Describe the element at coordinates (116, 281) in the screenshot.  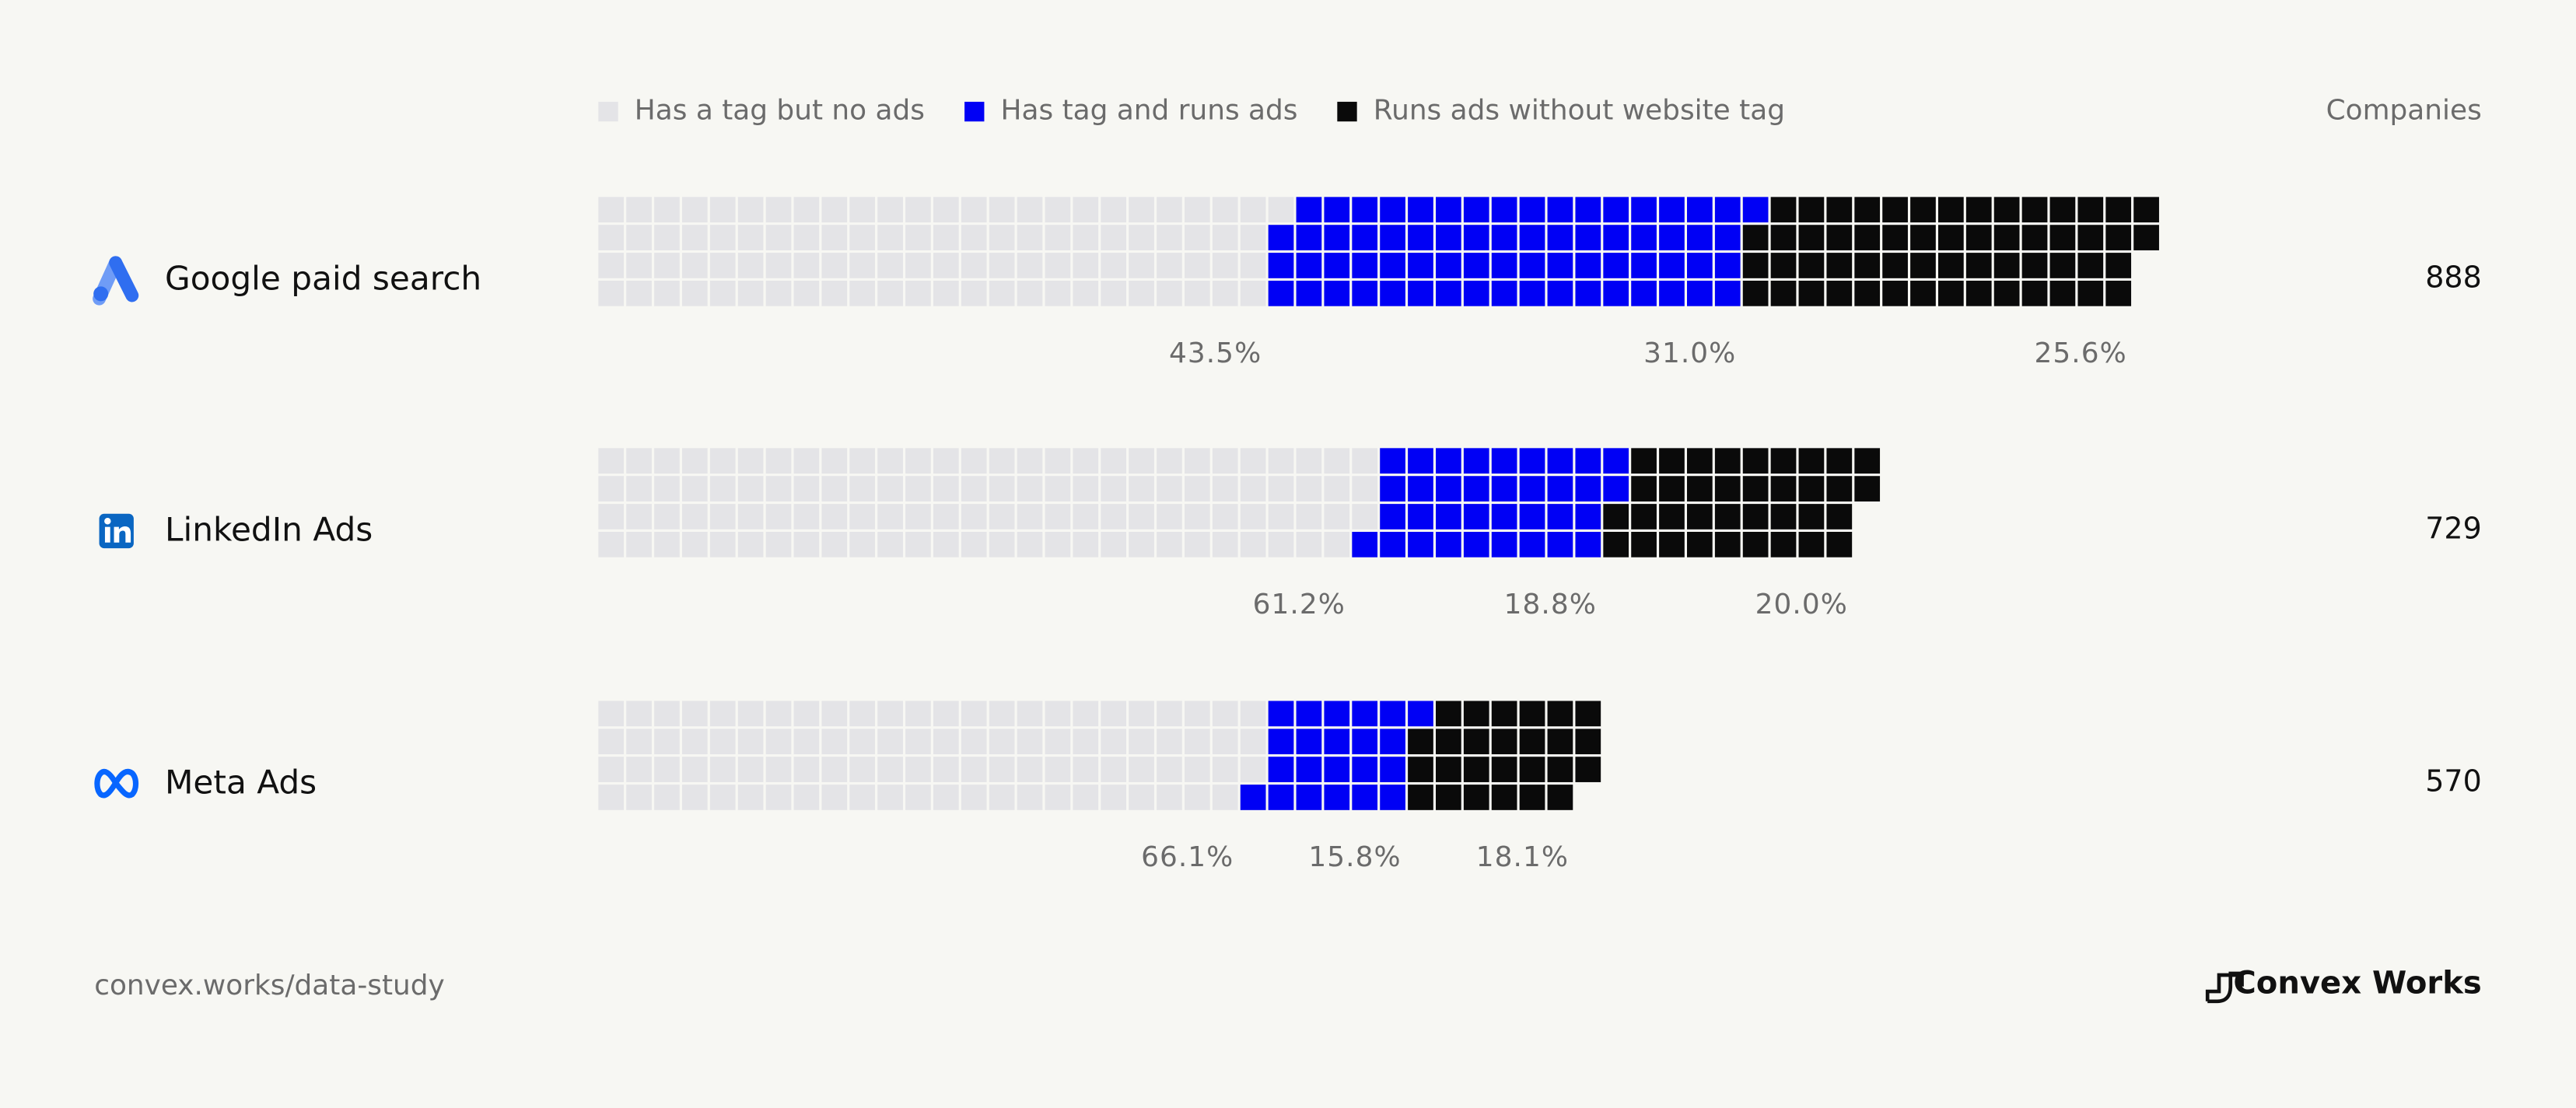
I see `google-ads-icon` at that location.